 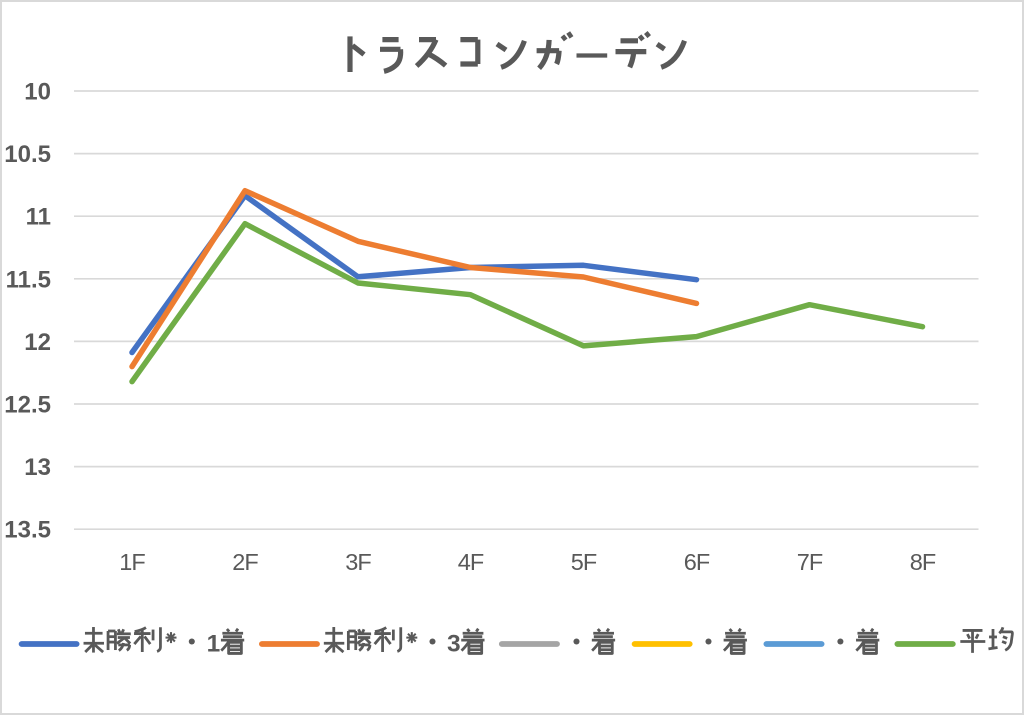 I want to click on svg-text: 1F, so click(x=132, y=562).